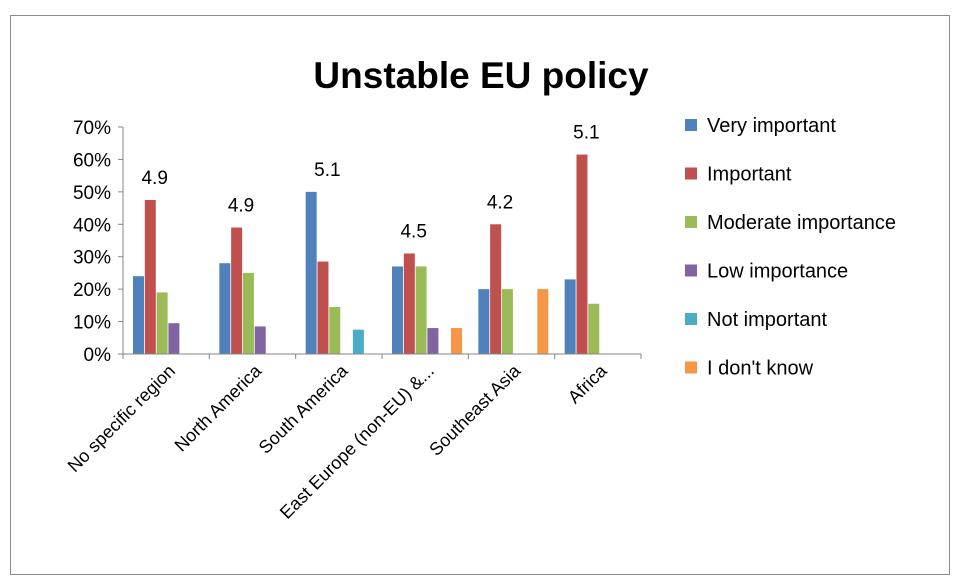  I want to click on x-category-label: North America, so click(218, 407).